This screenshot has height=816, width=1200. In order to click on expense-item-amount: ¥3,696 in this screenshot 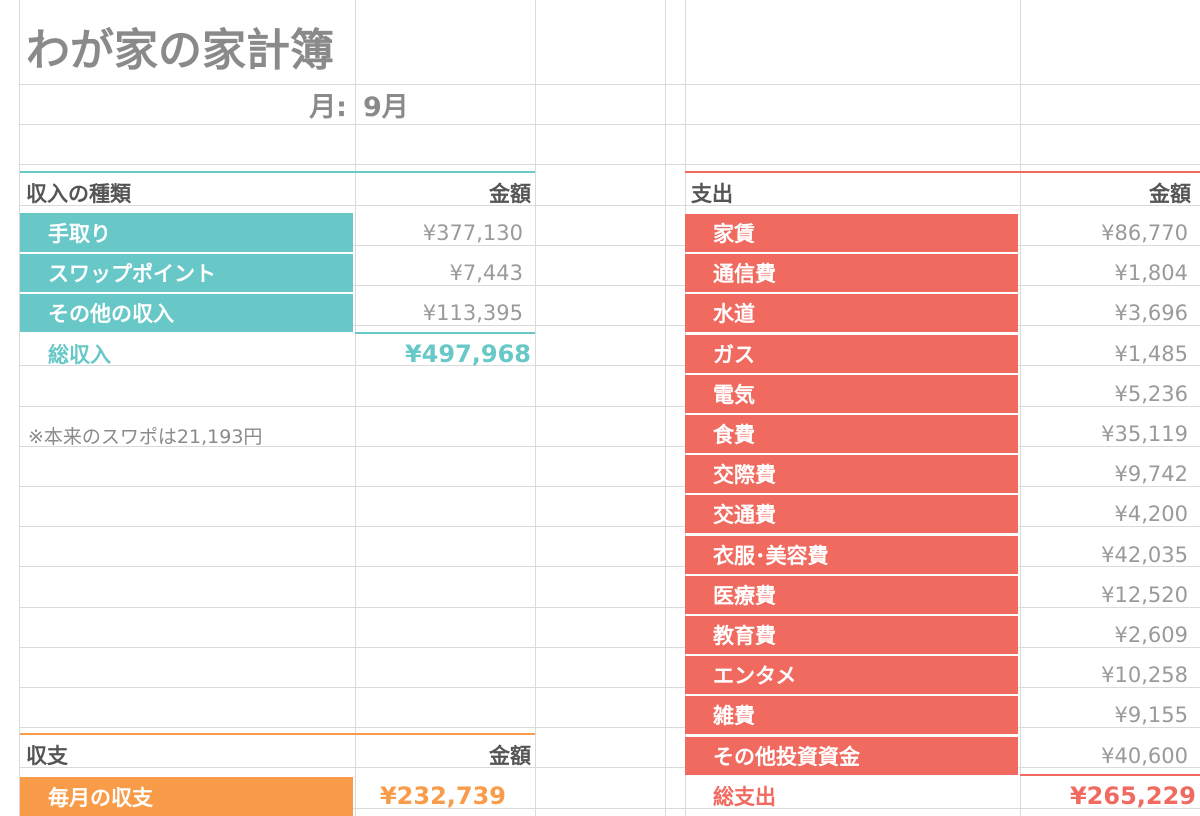, I will do `click(1151, 313)`.